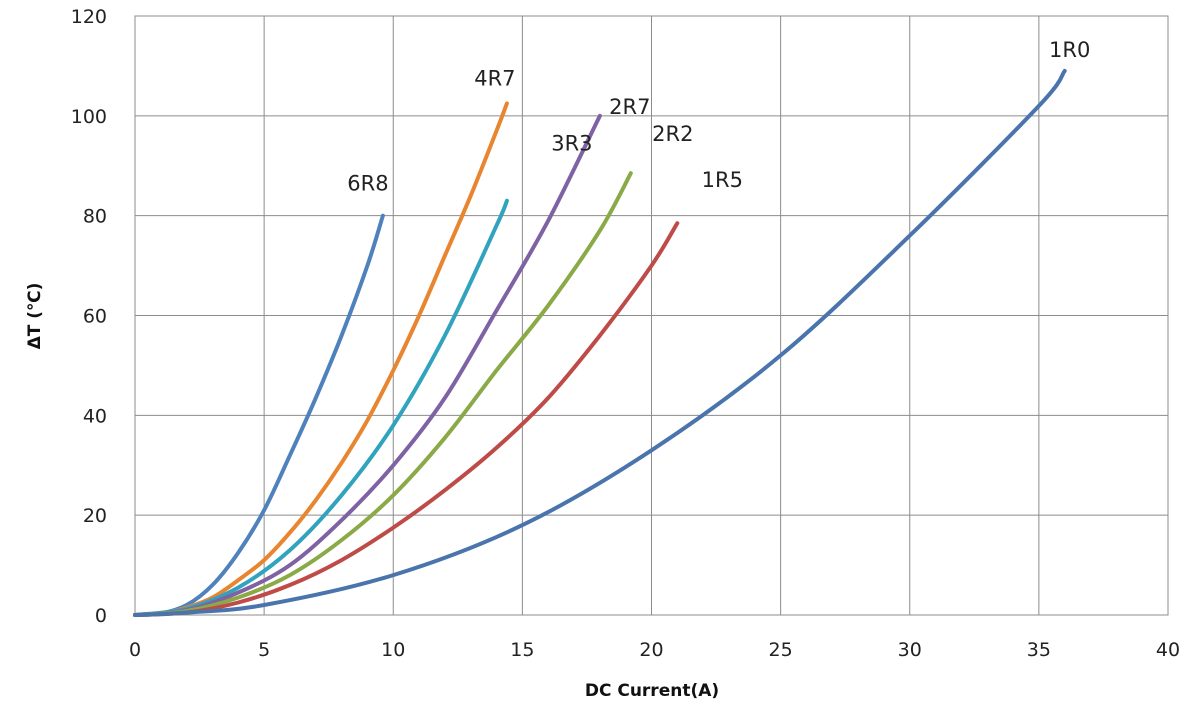 This screenshot has height=702, width=1195. Describe the element at coordinates (135, 650) in the screenshot. I see `x-tick-label: 0` at that location.